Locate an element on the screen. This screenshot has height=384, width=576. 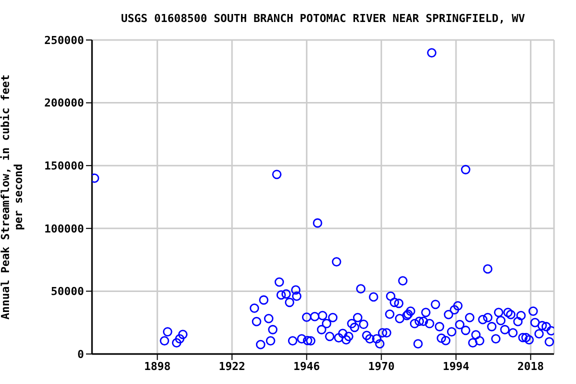
x-tick-label: 1898 is located at coordinates (157, 366).